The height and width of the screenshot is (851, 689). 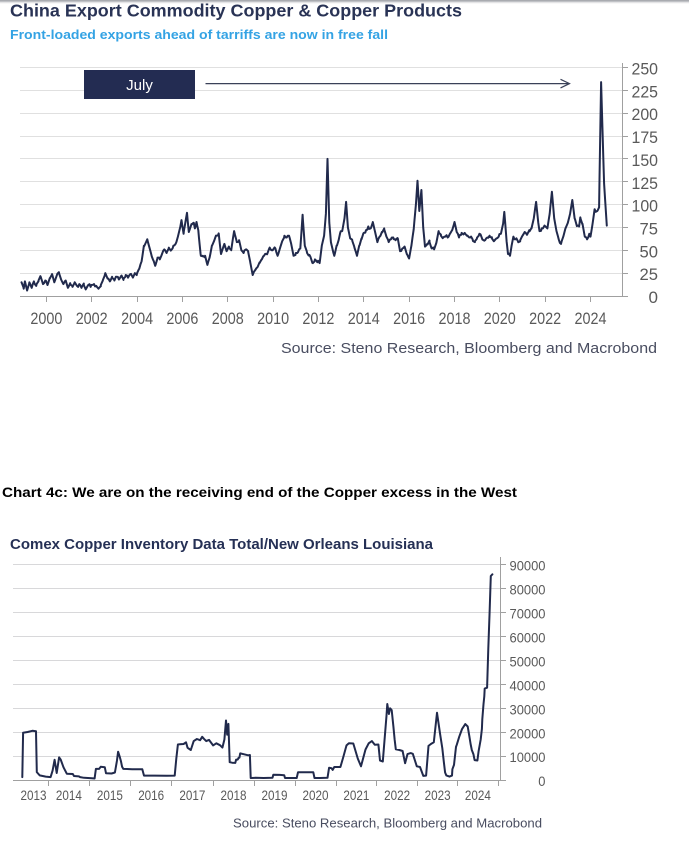 What do you see at coordinates (645, 91) in the screenshot?
I see `svg-text: 225` at bounding box center [645, 91].